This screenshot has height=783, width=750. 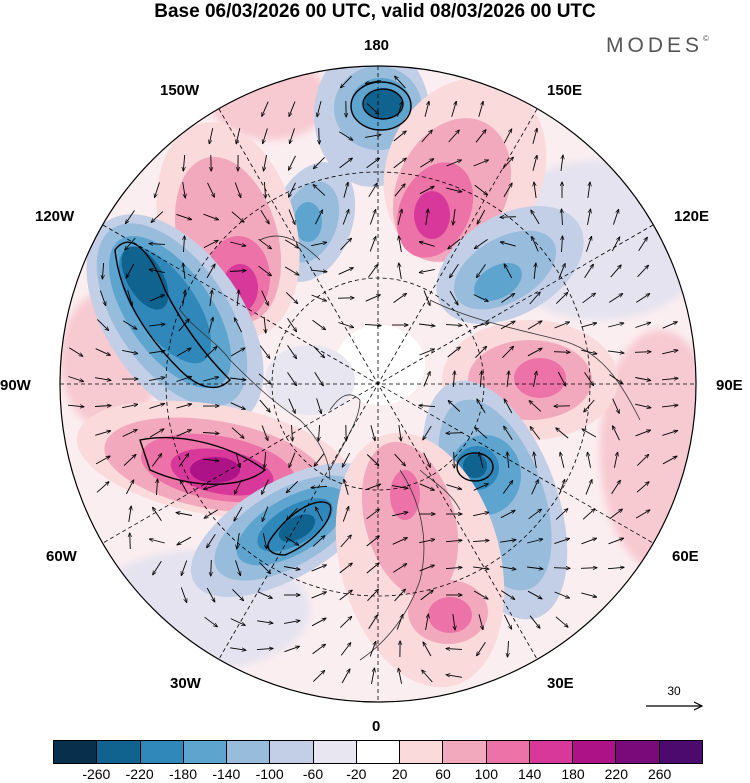 What do you see at coordinates (378, 752) in the screenshot?
I see `colorbar` at bounding box center [378, 752].